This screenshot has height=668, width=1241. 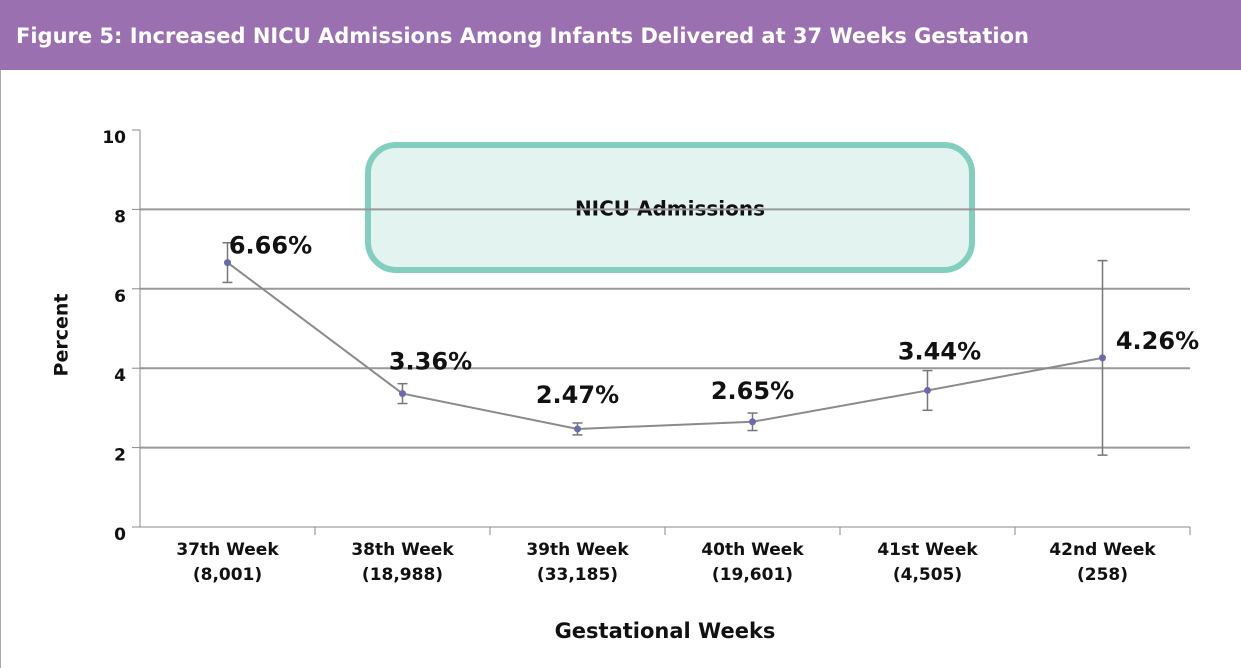 I want to click on x-tick-label: 41st Week, so click(x=927, y=550).